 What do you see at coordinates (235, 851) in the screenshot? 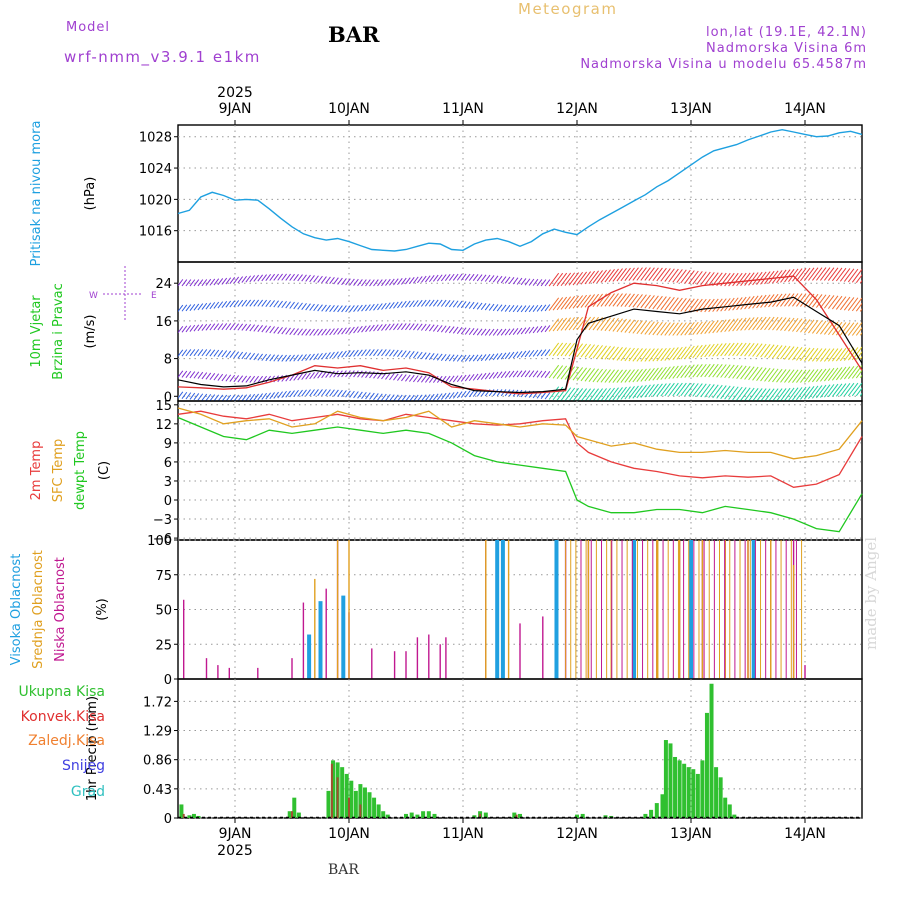
I see `bottom-year-label: 2025` at bounding box center [235, 851].